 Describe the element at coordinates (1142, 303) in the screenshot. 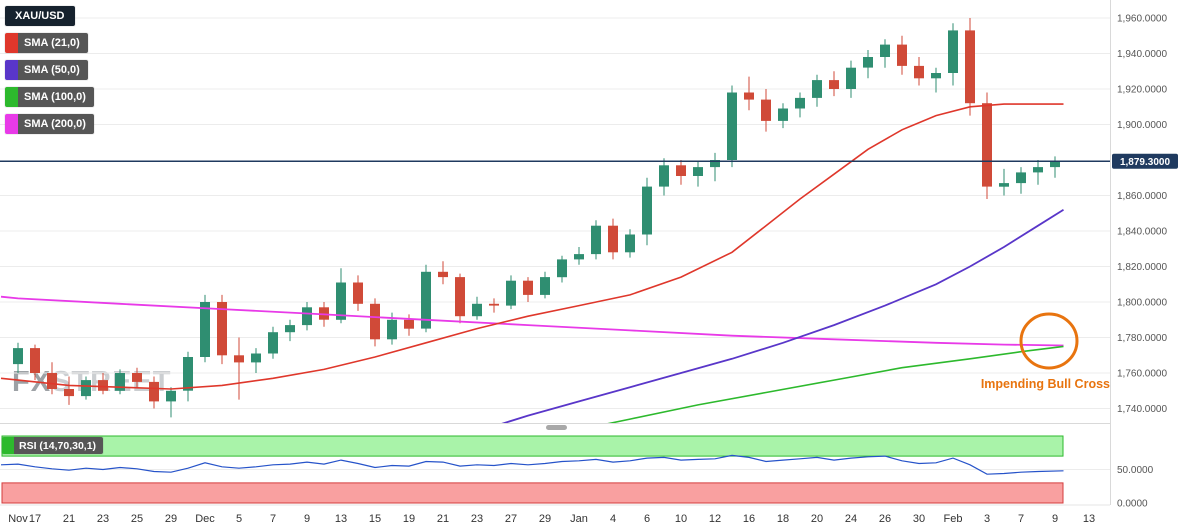

I see `y-axis-label: 1,800.0000` at that location.